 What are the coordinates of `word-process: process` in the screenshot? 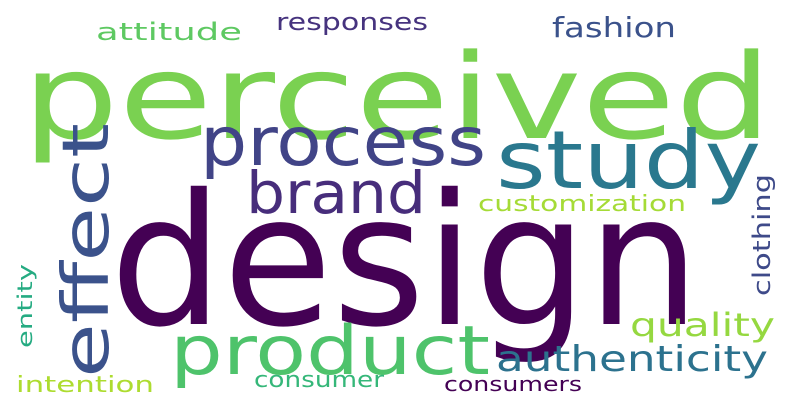 It's located at (343, 142).